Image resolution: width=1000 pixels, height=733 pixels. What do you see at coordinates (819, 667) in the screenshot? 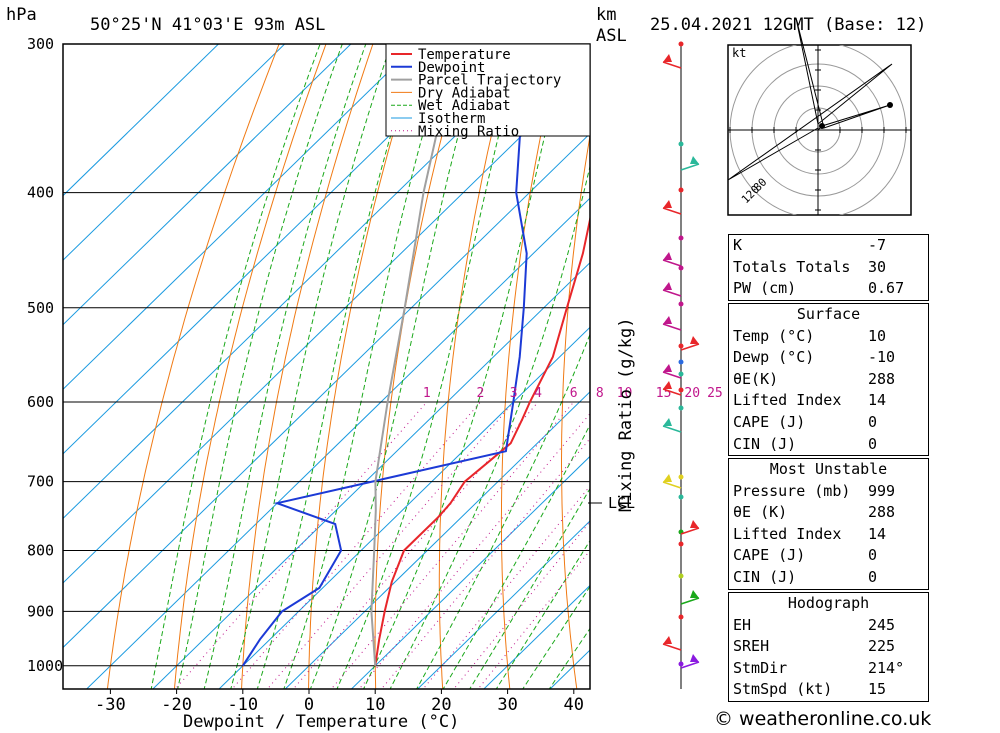
I see `index-row: StmDir 214°` at bounding box center [819, 667].